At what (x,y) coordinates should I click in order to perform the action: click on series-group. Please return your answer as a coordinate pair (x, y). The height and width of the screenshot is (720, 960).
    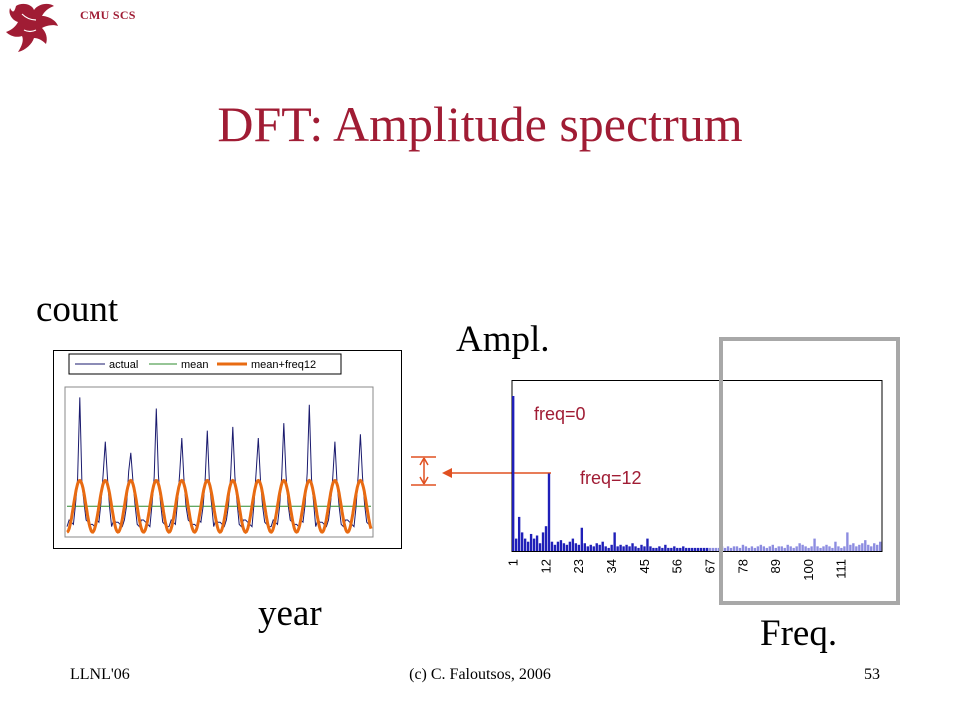
    Looking at the image, I should click on (219, 465).